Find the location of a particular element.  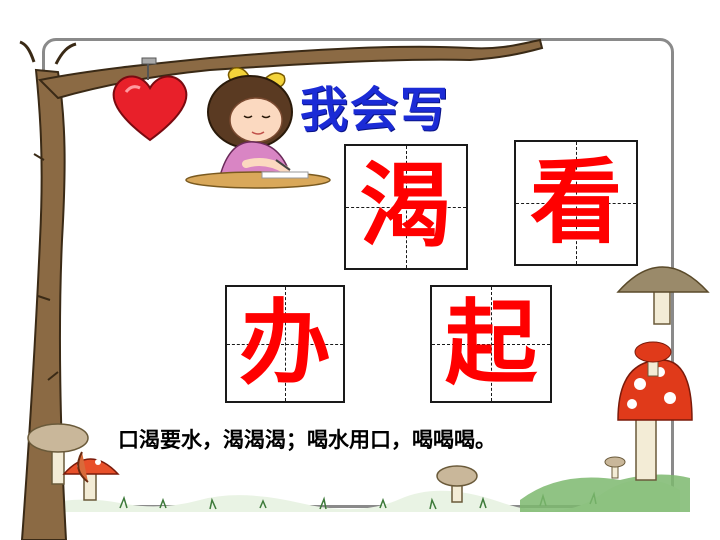

character-grid-4: 起 is located at coordinates (491, 344).